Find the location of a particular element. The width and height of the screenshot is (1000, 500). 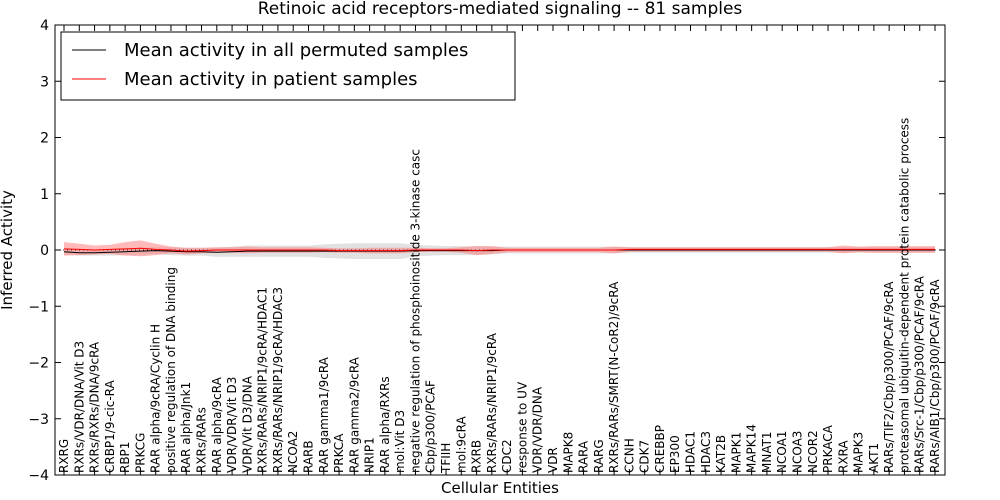

entity-label: RXRs/RXRs/DNA/9cRA is located at coordinates (95, 407).